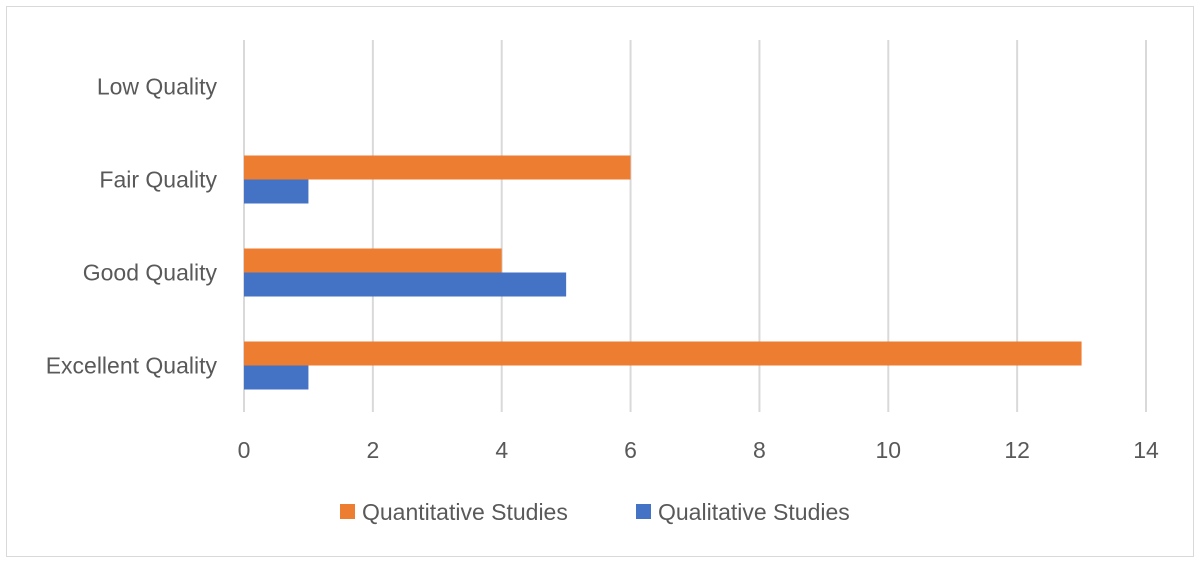 The width and height of the screenshot is (1200, 563). I want to click on x-tick-label: 14, so click(1146, 450).